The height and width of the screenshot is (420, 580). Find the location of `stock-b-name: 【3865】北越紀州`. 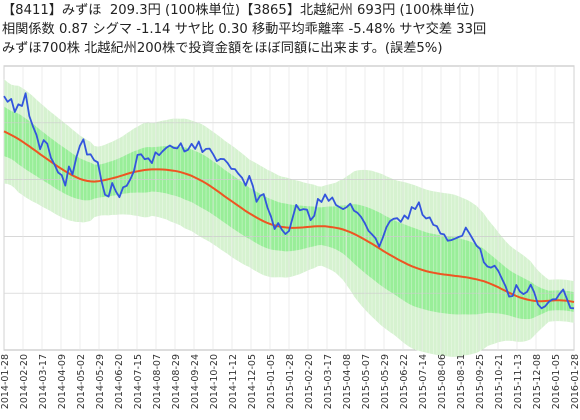

stock-b-name: 【3865】北越紀州 is located at coordinates (296, 10).